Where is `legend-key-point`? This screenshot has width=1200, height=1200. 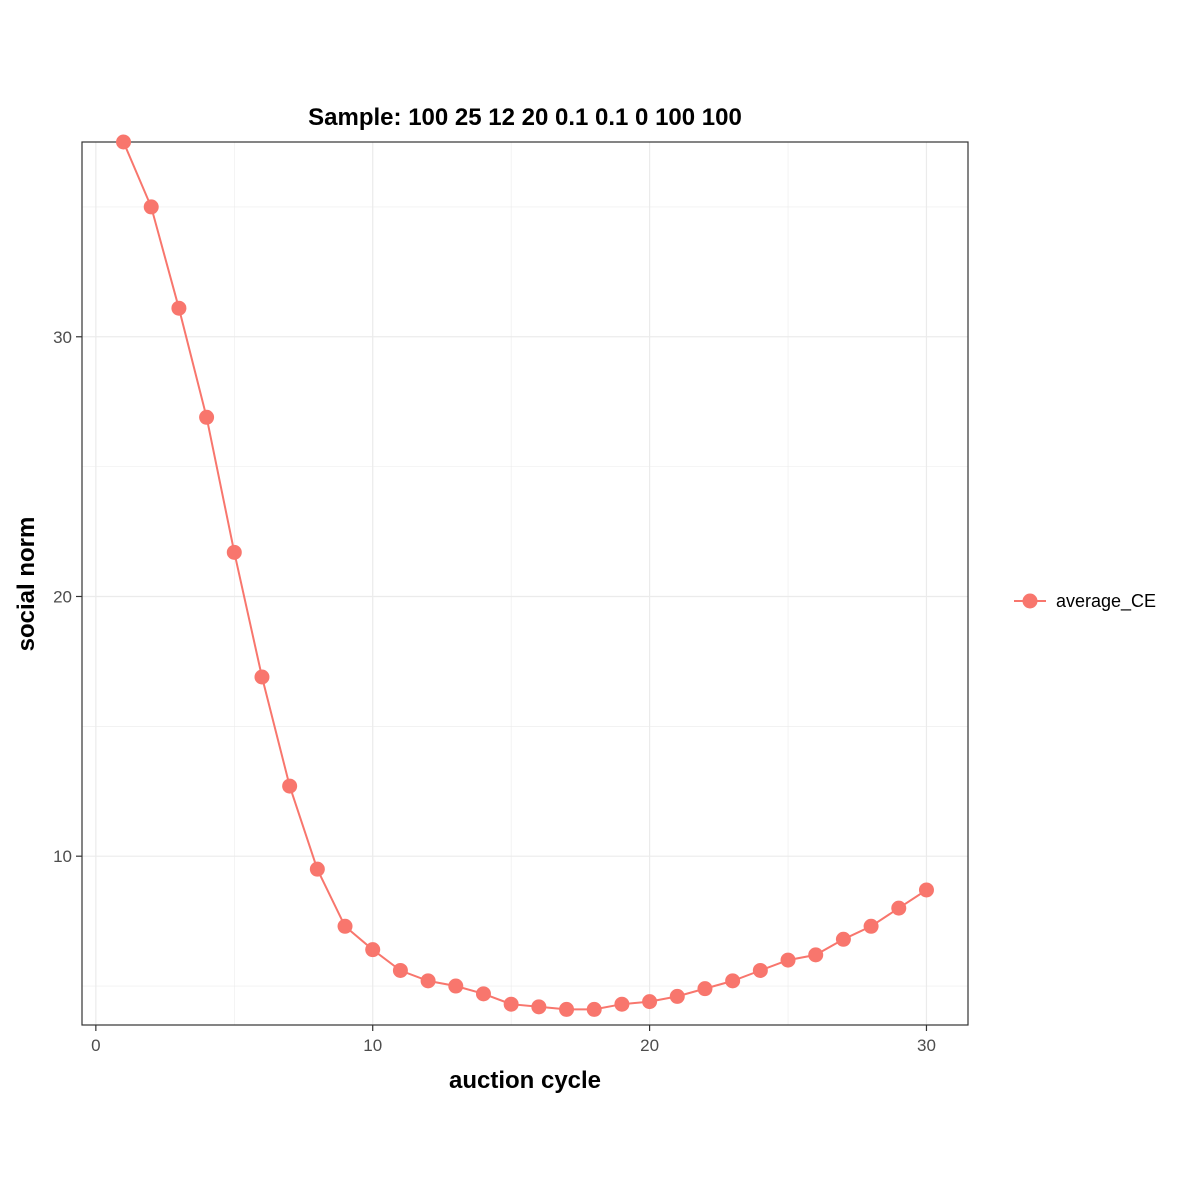 legend-key-point is located at coordinates (1030, 601).